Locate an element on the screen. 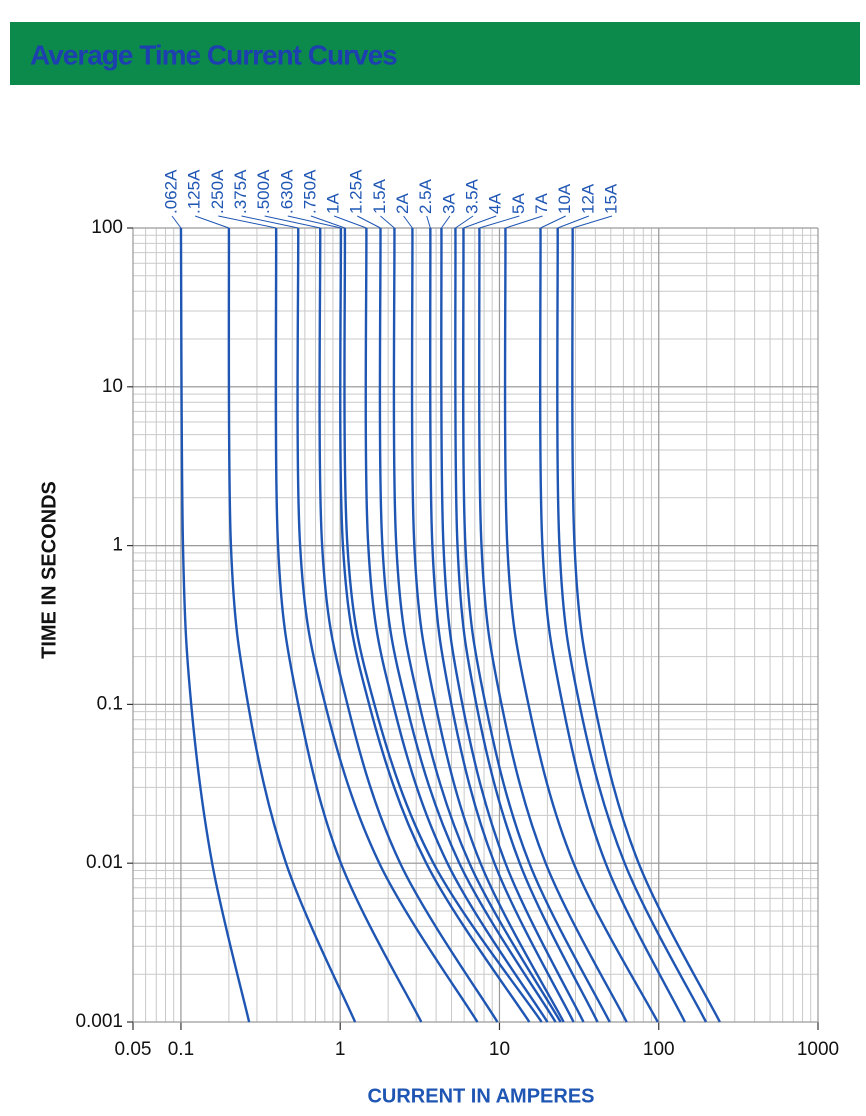 This screenshot has height=1116, width=866. series-label: 3A is located at coordinates (448, 203).